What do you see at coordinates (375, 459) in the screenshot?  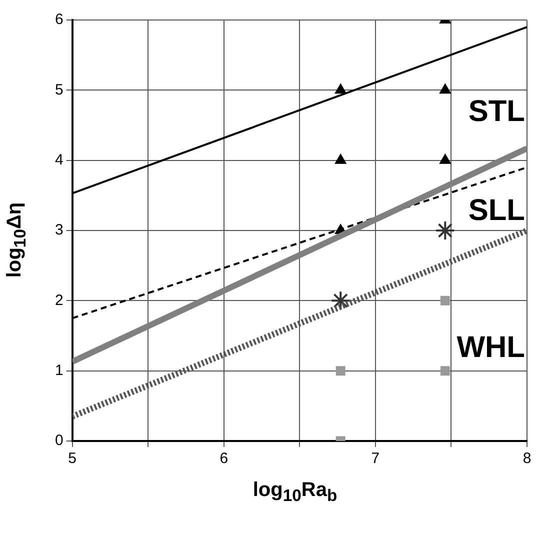 I see `x-tick-label: 7` at bounding box center [375, 459].